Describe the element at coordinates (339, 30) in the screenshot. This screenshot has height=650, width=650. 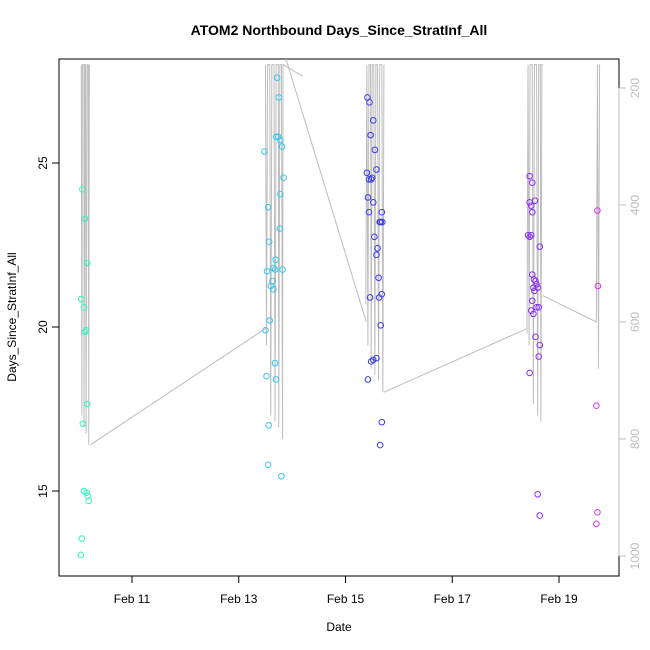
I see `chart-title: ATOM2 Northbound Days_Since_StratInf_All` at that location.